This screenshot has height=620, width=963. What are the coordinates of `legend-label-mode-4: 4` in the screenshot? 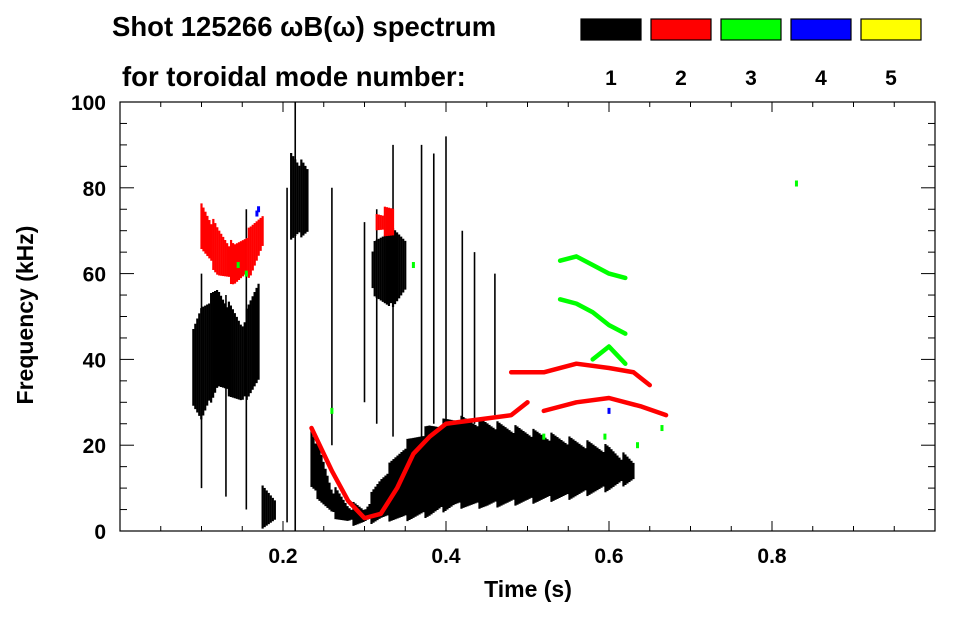 It's located at (821, 78).